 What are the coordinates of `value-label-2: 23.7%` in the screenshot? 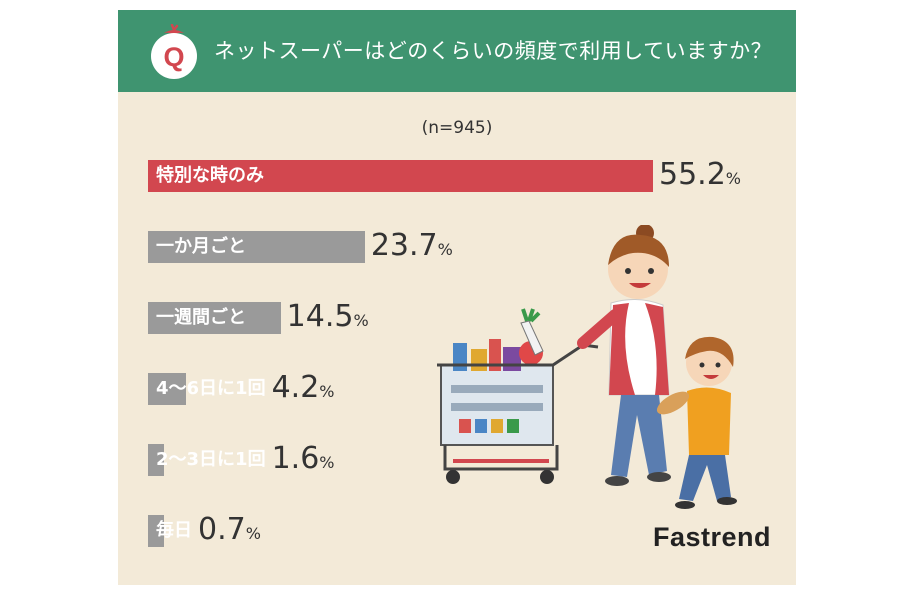 It's located at (412, 246).